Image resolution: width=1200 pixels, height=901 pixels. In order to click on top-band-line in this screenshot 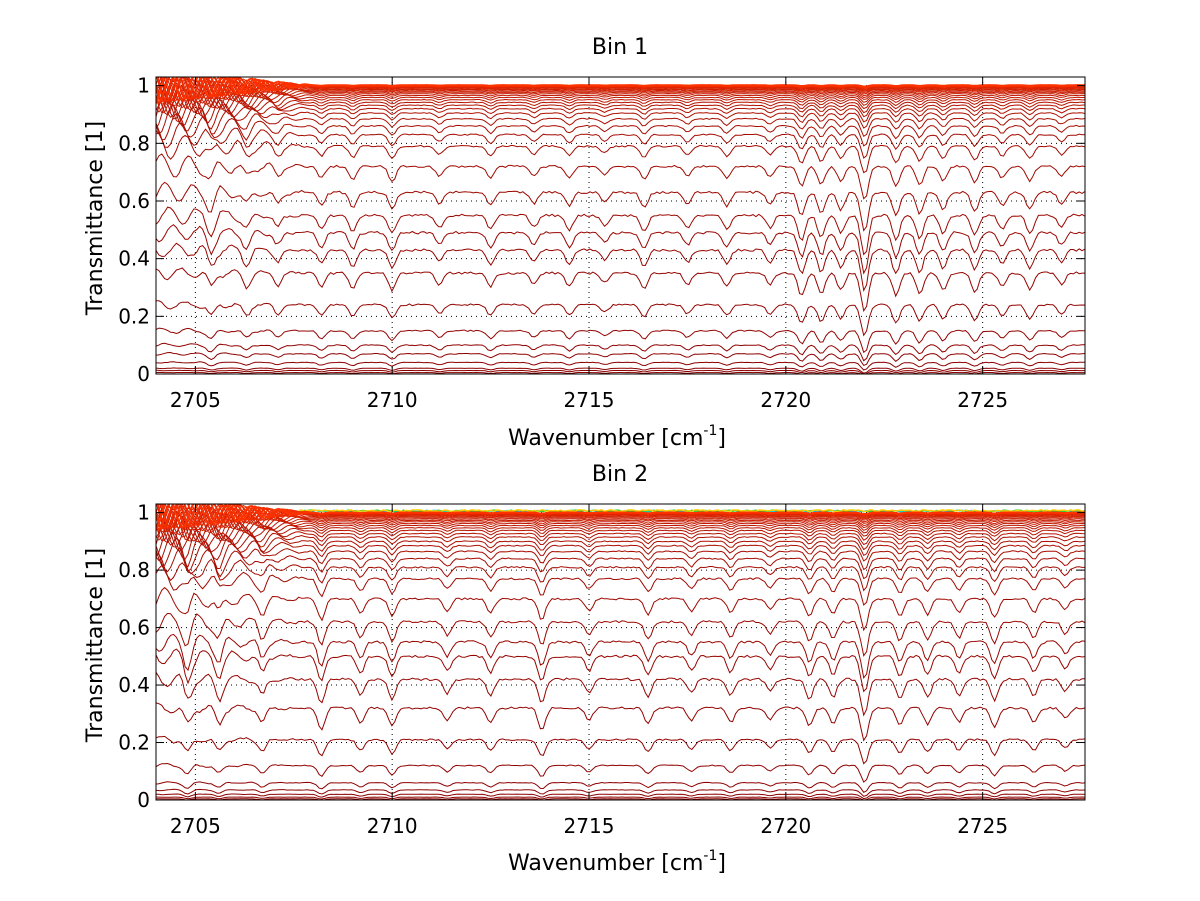, I will do `click(691, 511)`.